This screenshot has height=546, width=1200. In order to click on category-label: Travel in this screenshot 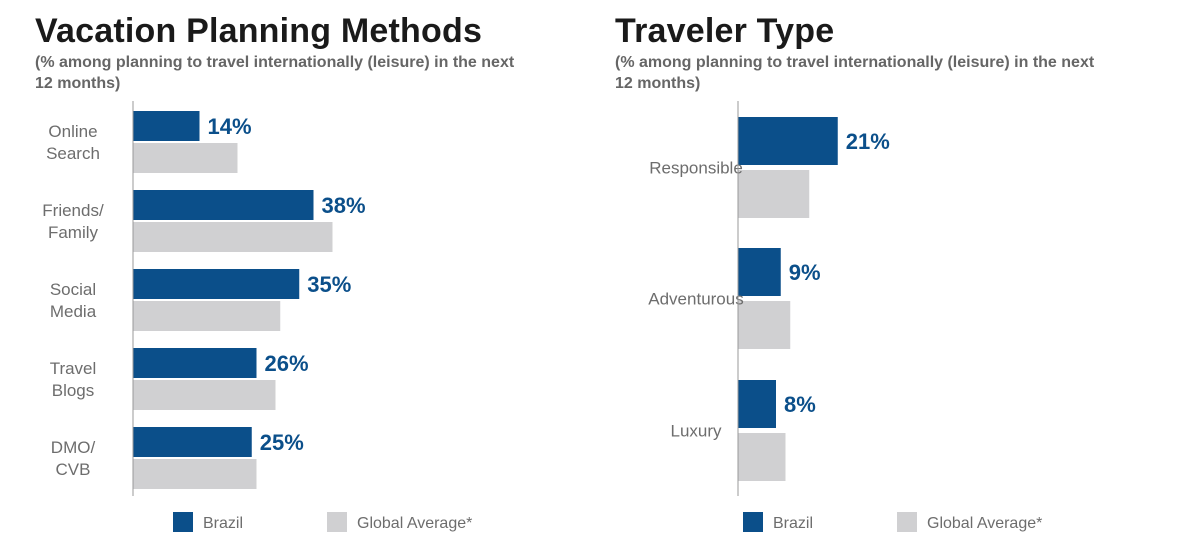, I will do `click(73, 368)`.